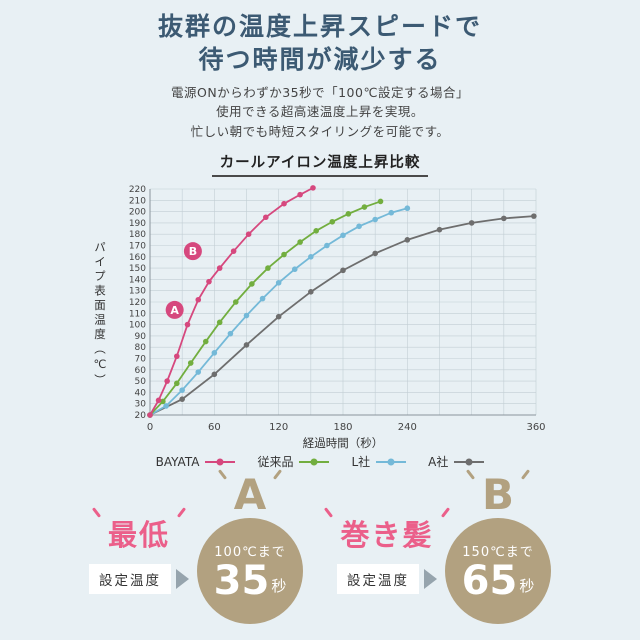  Describe the element at coordinates (498, 492) in the screenshot. I see `callout-b-letter: B` at that location.